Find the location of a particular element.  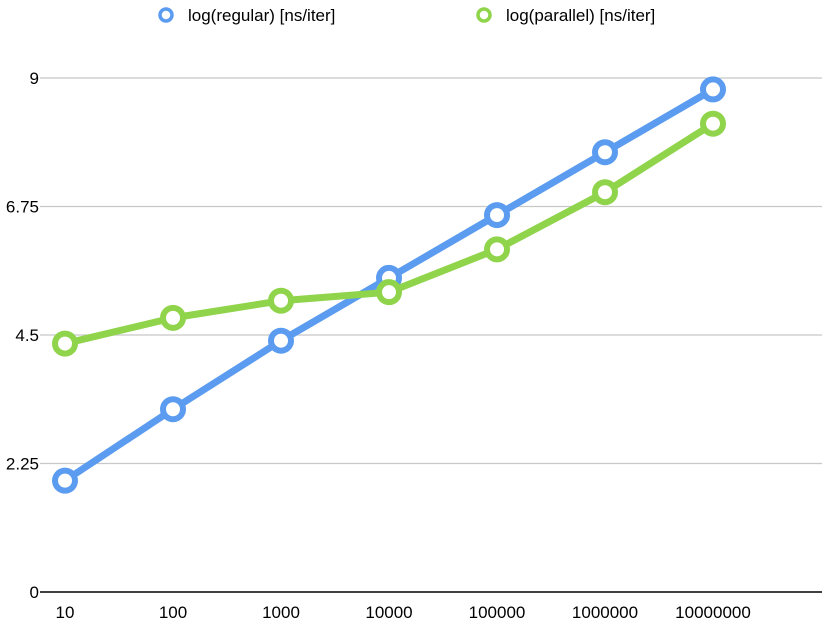

x-tick-label: 10000000 is located at coordinates (713, 612).